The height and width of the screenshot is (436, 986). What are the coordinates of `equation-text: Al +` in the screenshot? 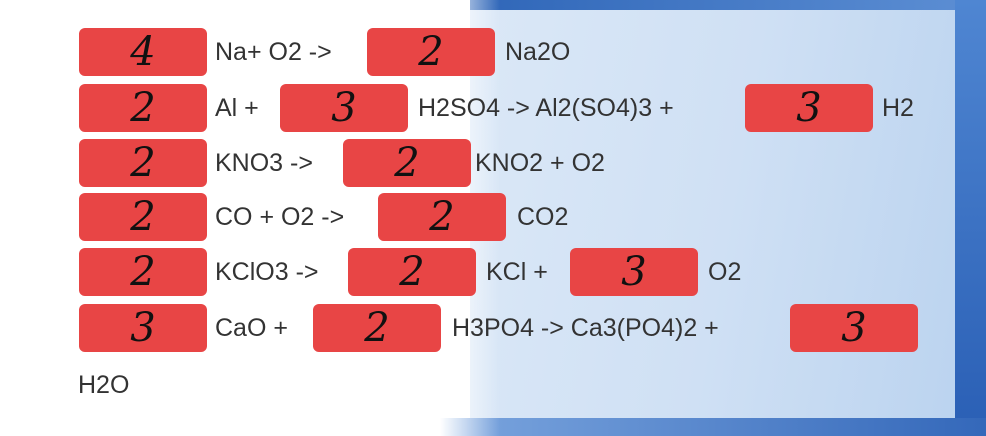 It's located at (237, 108).